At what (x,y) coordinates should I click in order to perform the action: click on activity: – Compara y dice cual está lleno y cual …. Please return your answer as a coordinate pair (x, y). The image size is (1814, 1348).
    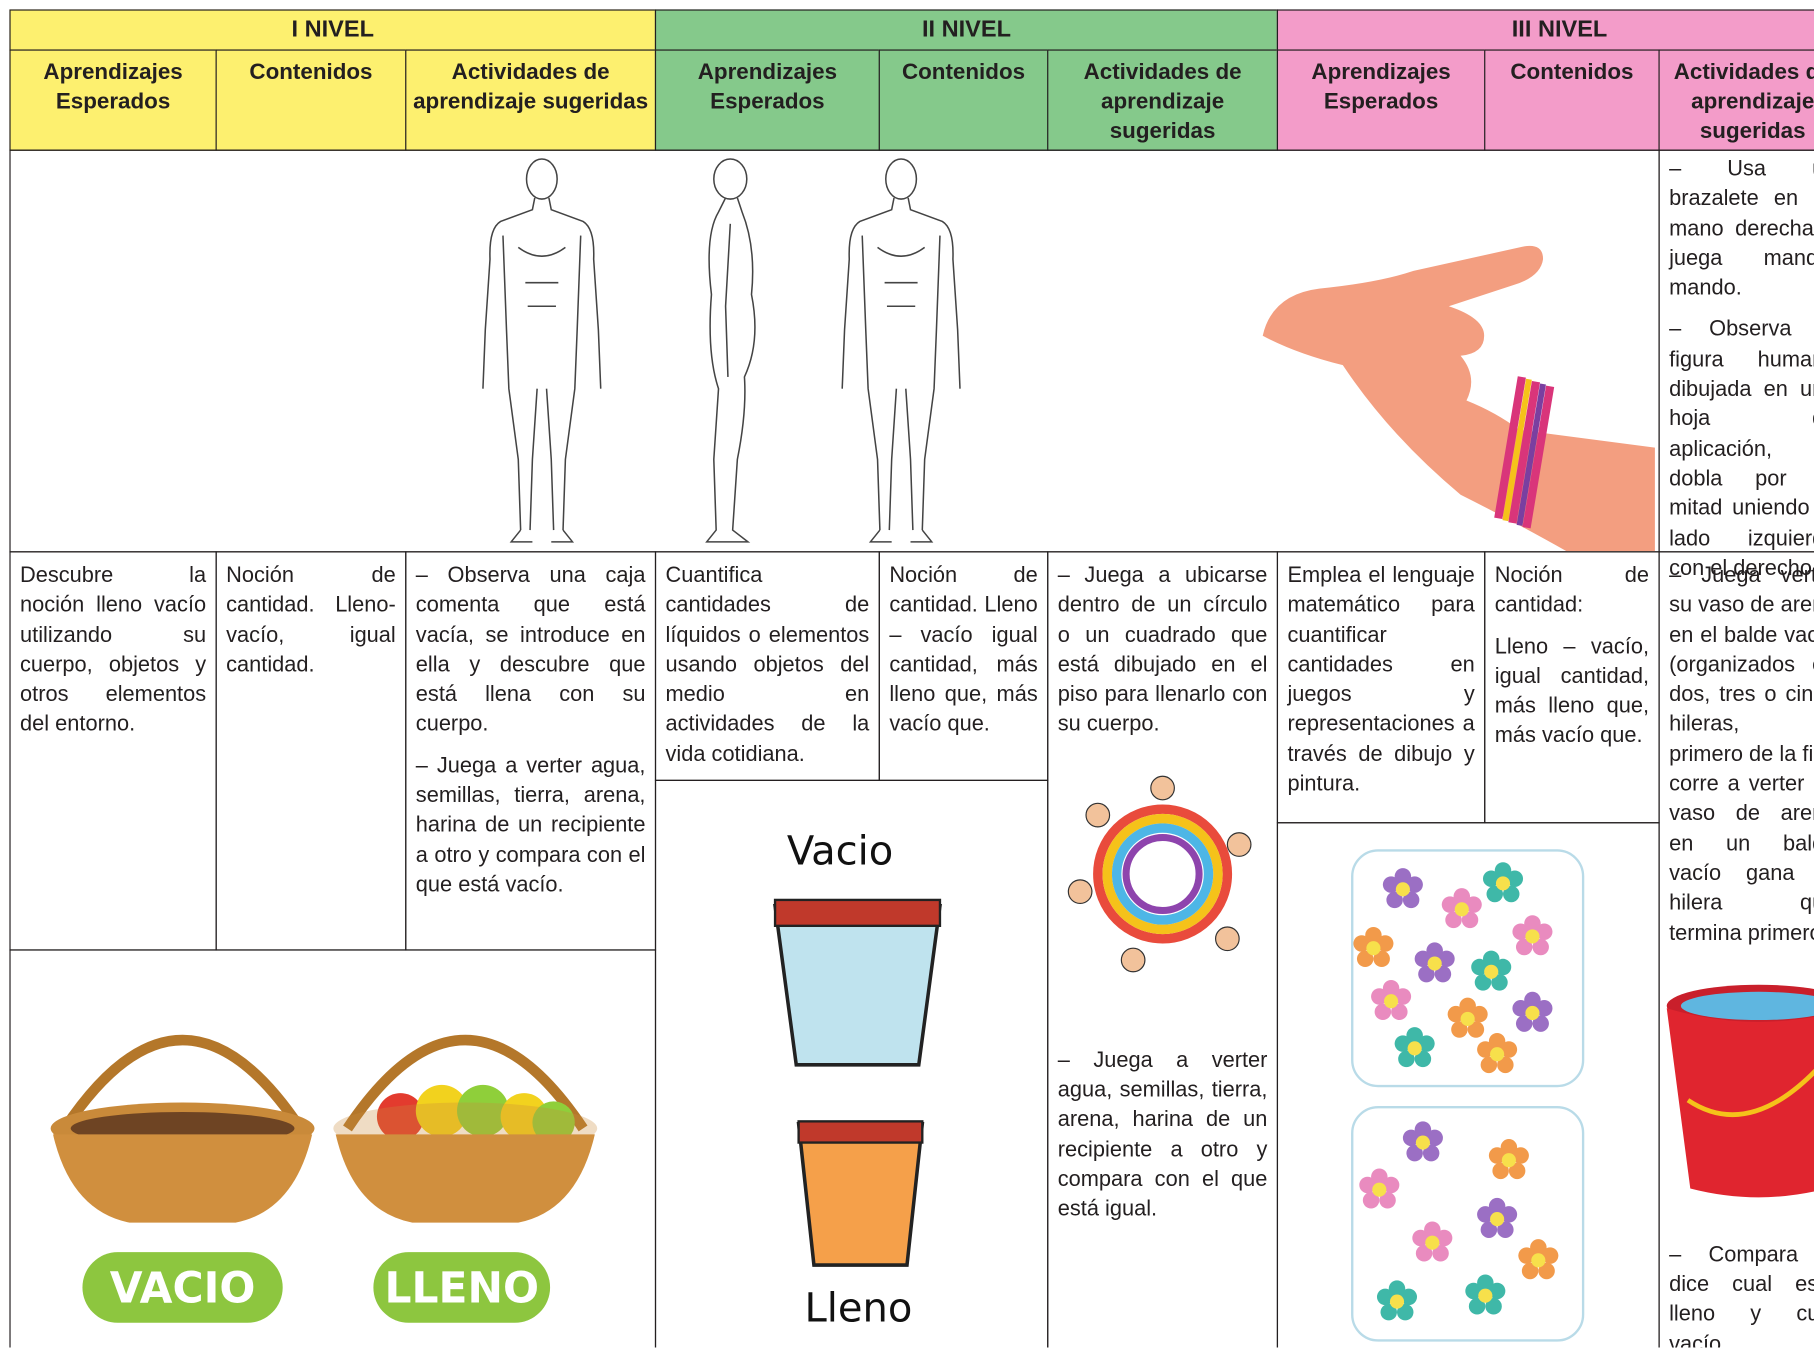
    Looking at the image, I should click on (1741, 1294).